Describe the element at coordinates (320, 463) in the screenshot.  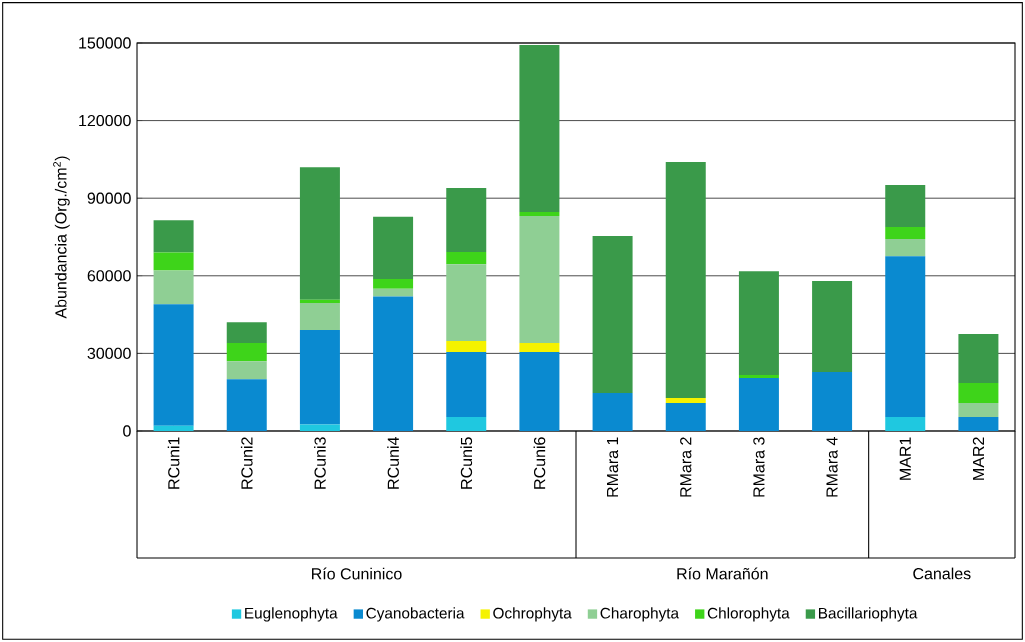
I see `x-tick-label: RCuni3` at that location.